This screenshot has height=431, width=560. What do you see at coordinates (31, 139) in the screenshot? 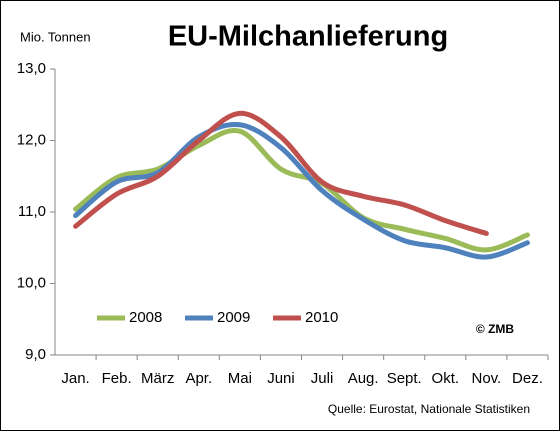
I see `y-tick-label: 12,0` at bounding box center [31, 139].